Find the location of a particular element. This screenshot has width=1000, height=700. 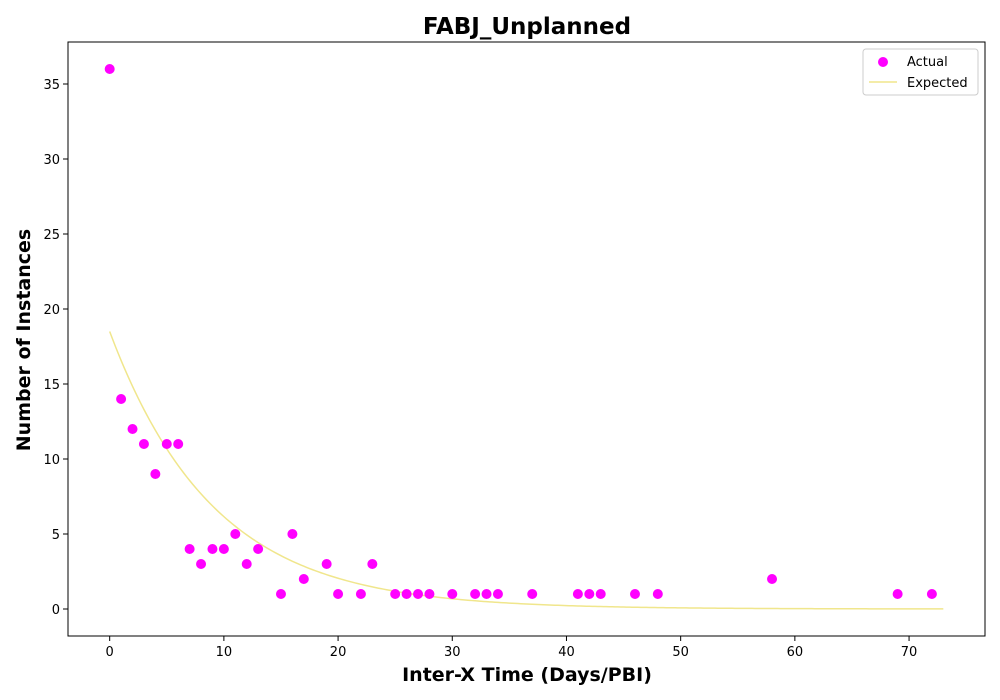

y-tick-label: 25 is located at coordinates (51, 235).